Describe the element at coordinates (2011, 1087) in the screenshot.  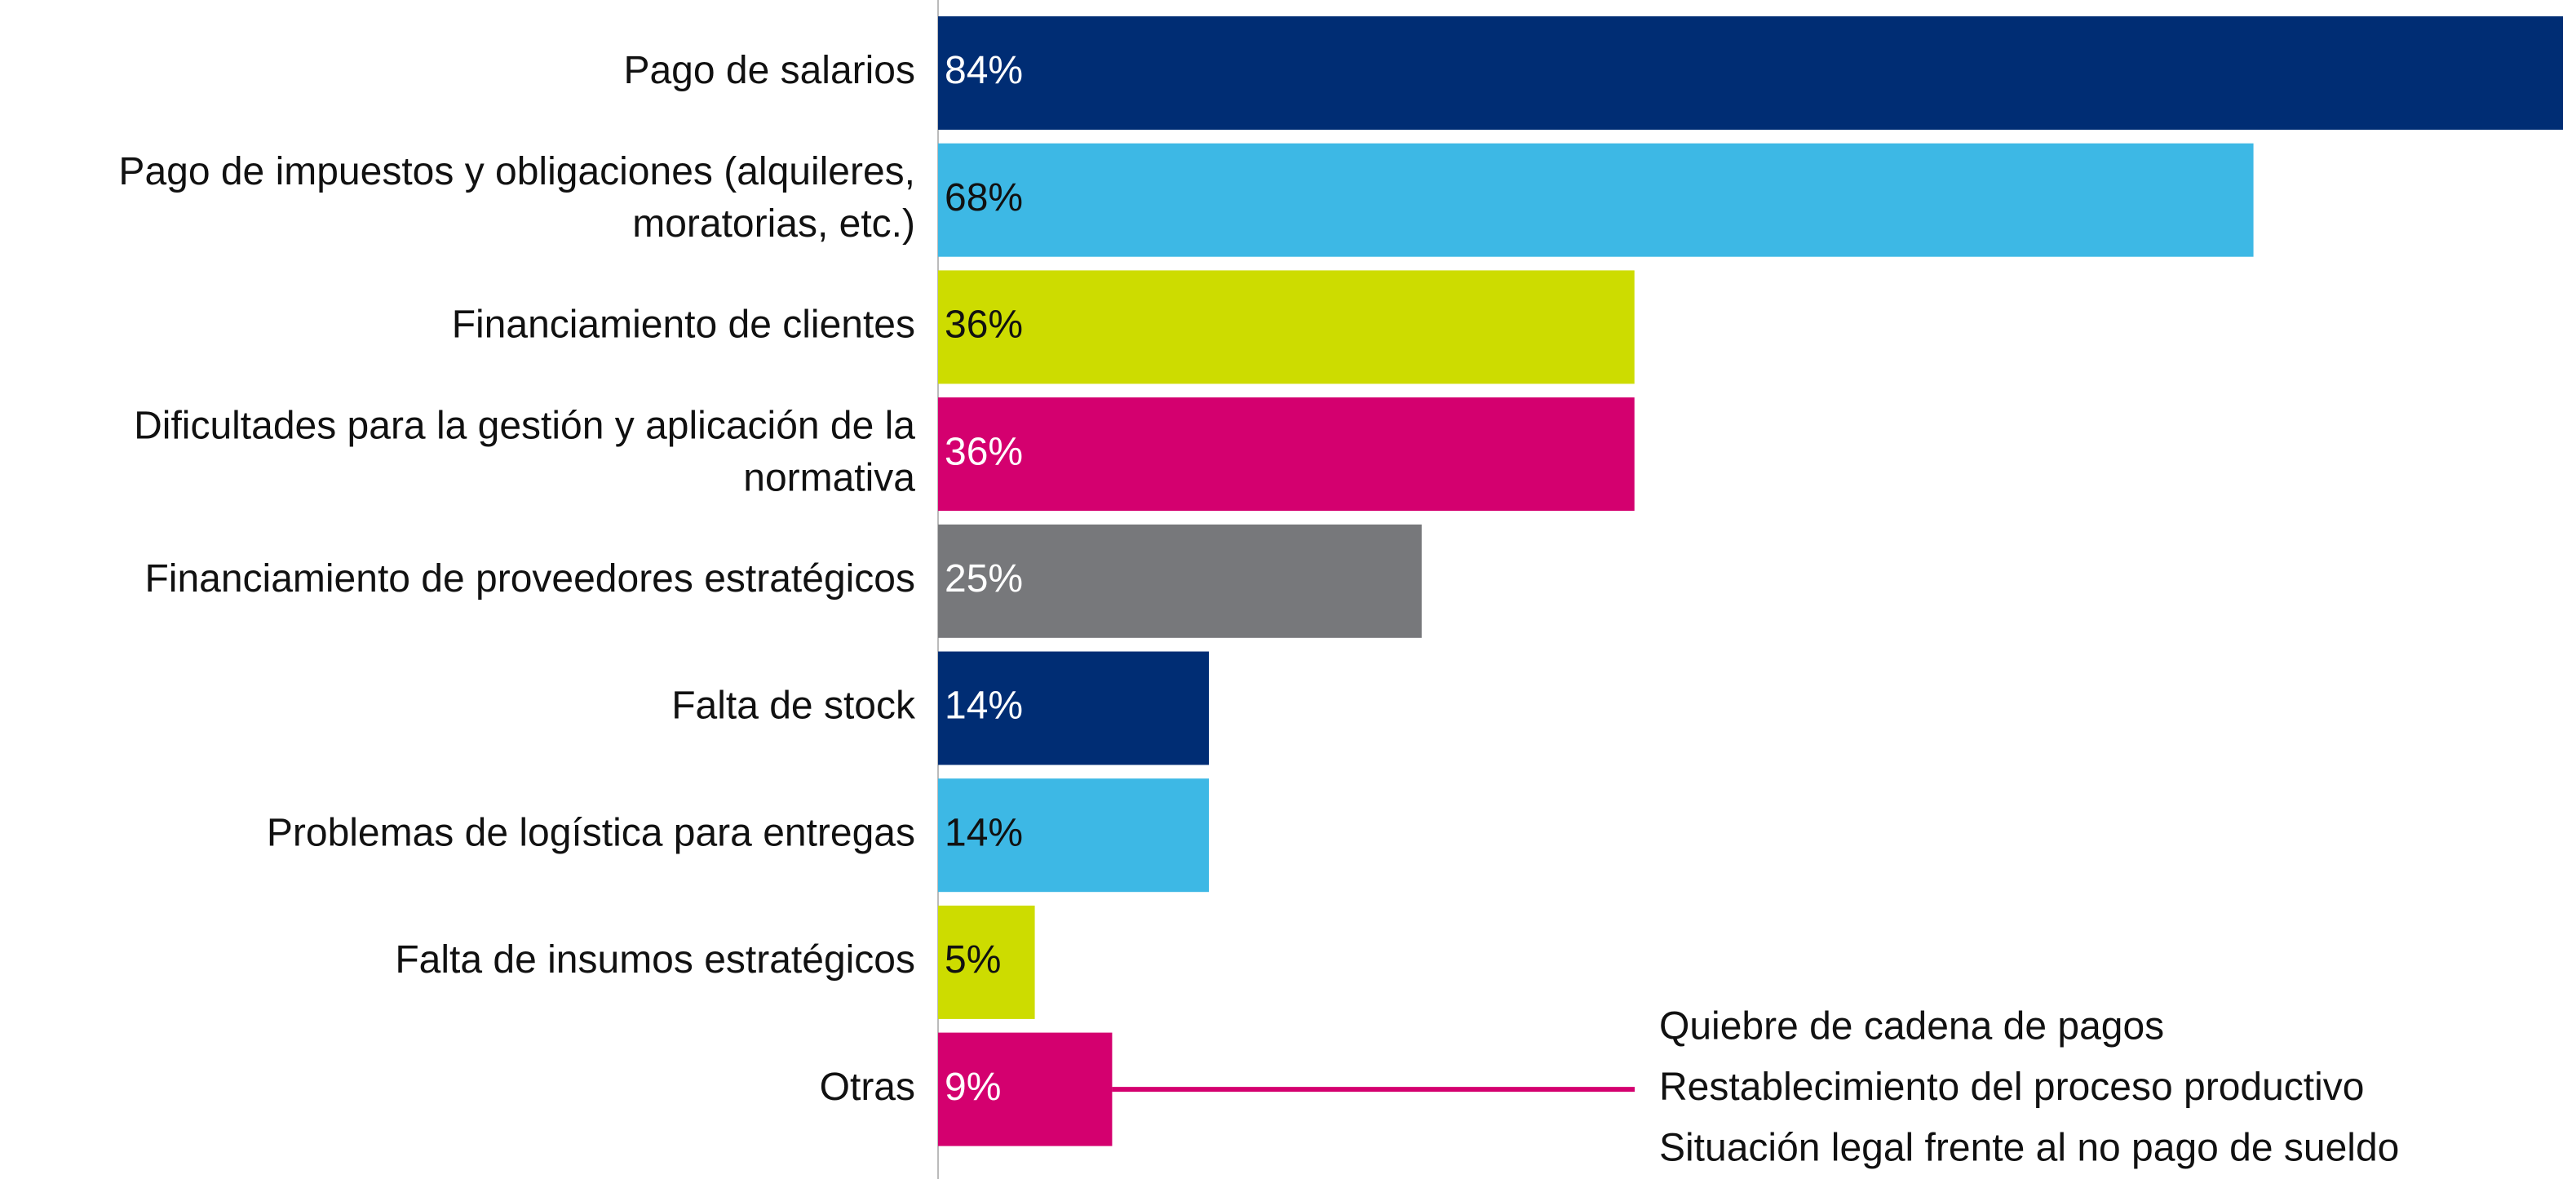
I see `annotation-text: Restablecimiento del proceso productivo` at that location.